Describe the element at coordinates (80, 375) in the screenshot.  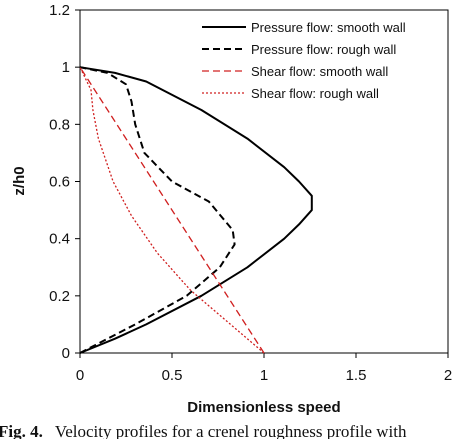
I see `x-tick-label: 0` at that location.